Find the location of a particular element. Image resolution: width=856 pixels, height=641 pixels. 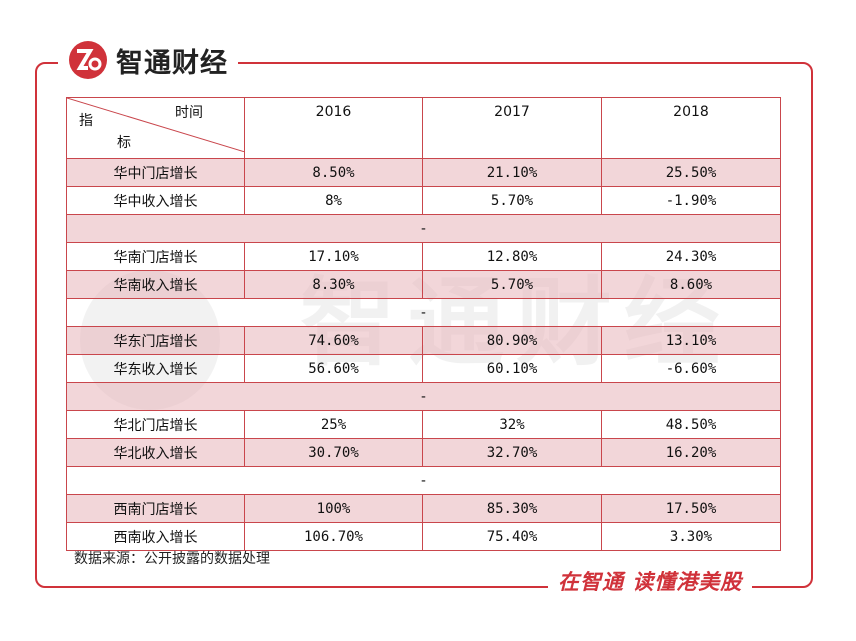

cell: 32% is located at coordinates (512, 424).